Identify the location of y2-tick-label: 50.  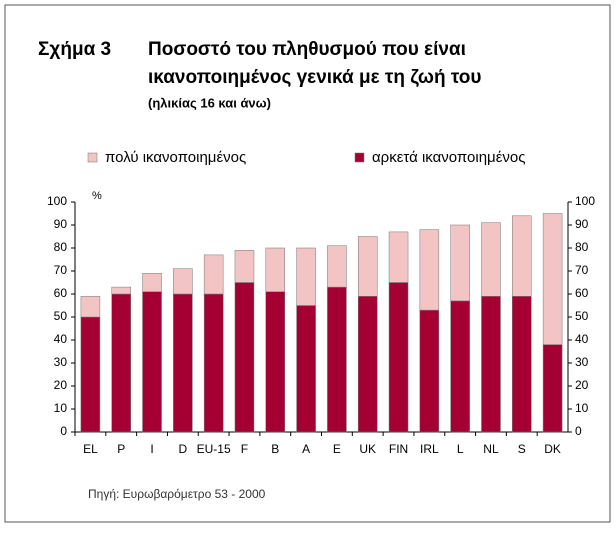
(582, 316).